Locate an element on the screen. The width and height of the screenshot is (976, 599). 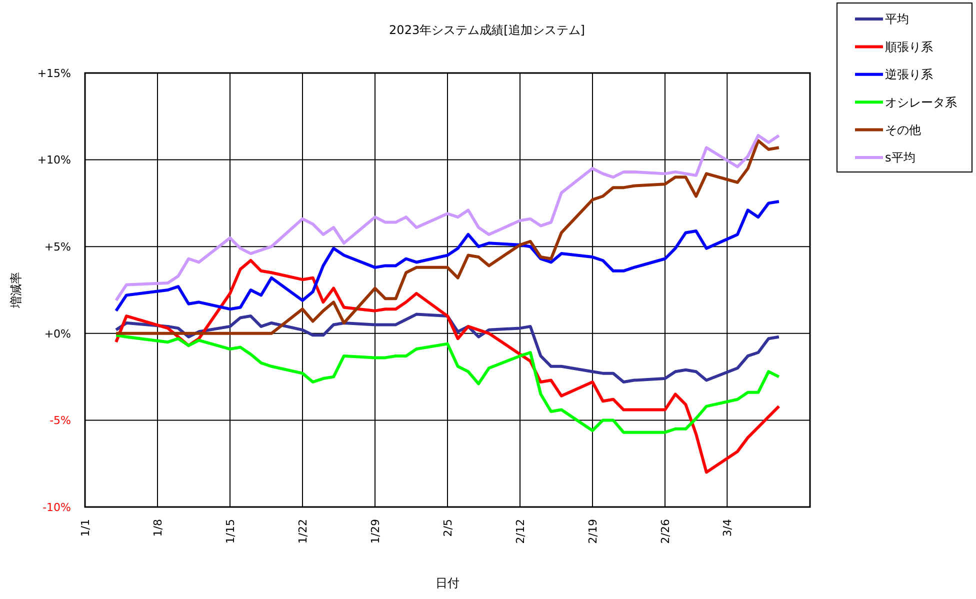
y-tick-label: +5% is located at coordinates (57, 247).